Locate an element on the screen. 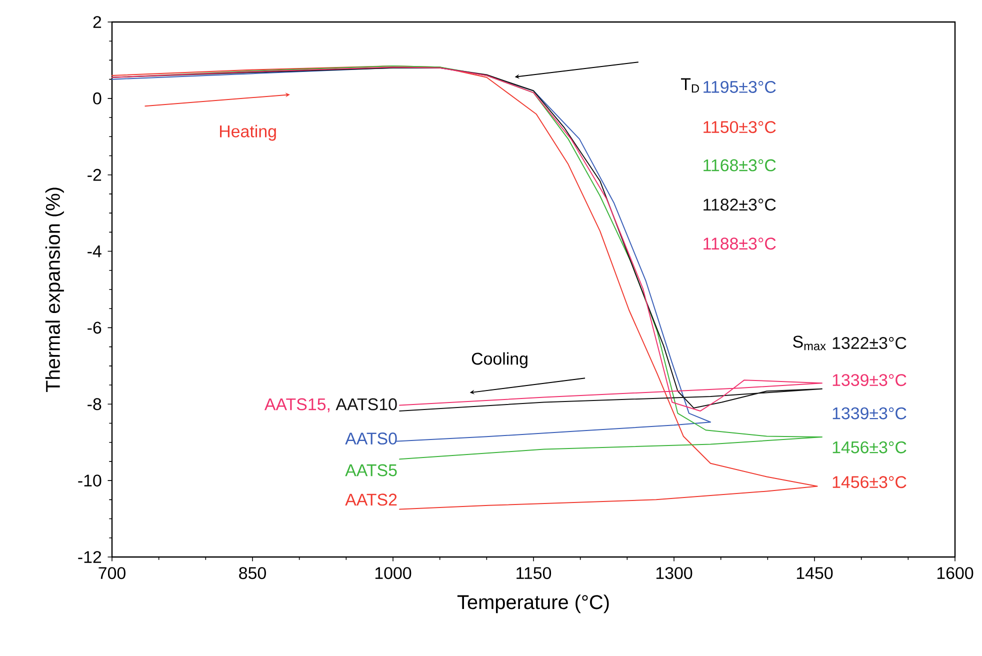 This screenshot has height=656, width=982. x-tick-label: 1450 is located at coordinates (814, 573).